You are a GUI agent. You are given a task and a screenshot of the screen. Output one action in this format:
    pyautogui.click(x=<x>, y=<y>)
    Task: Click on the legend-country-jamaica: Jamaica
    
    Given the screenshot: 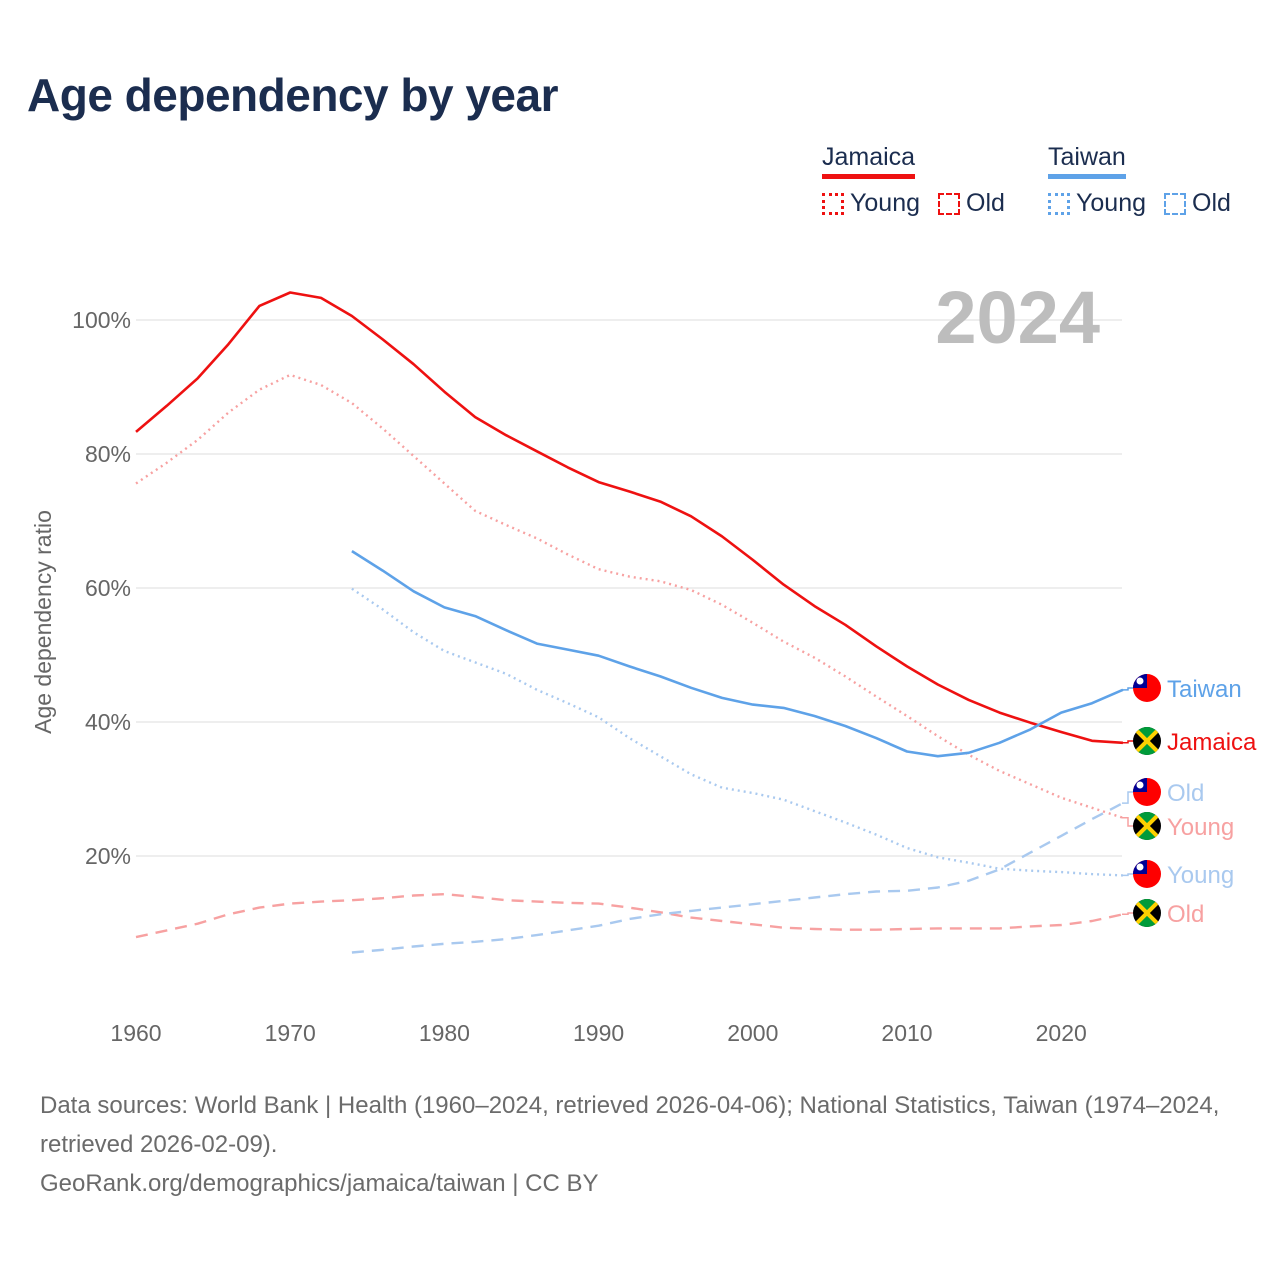 What is the action you would take?
    pyautogui.click(x=869, y=161)
    